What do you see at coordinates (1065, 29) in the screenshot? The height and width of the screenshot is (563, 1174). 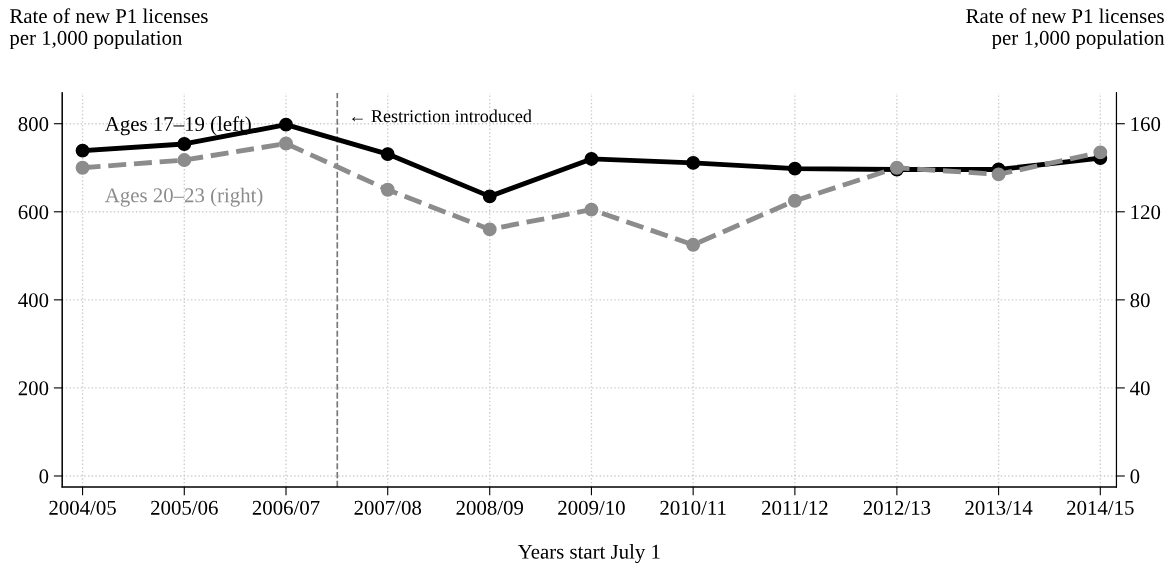 I see `y2-axis-title: Rate of new P1 licenses per 1,000 population` at bounding box center [1065, 29].